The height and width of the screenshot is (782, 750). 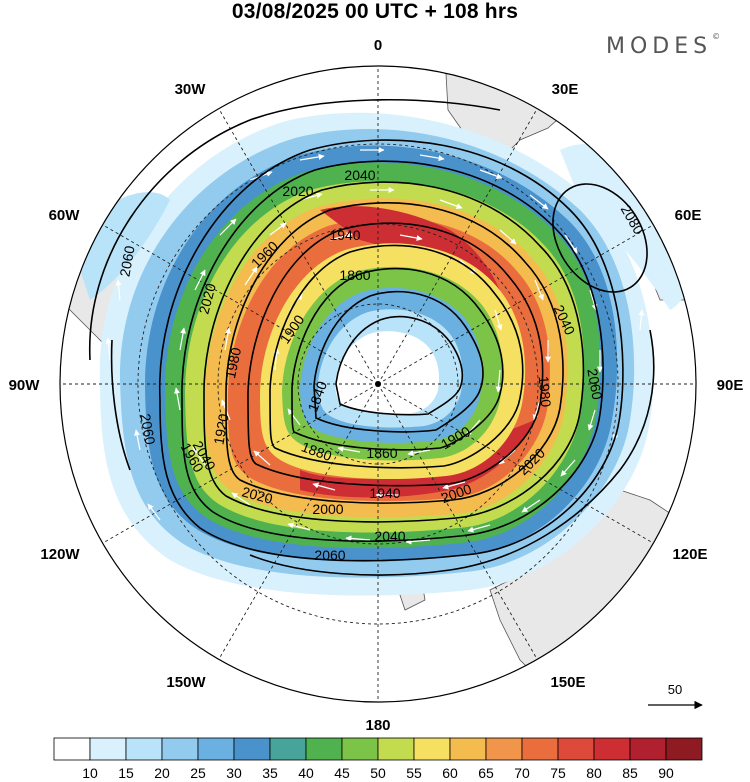 What do you see at coordinates (558, 773) in the screenshot?
I see `colorbar-label: 75` at bounding box center [558, 773].